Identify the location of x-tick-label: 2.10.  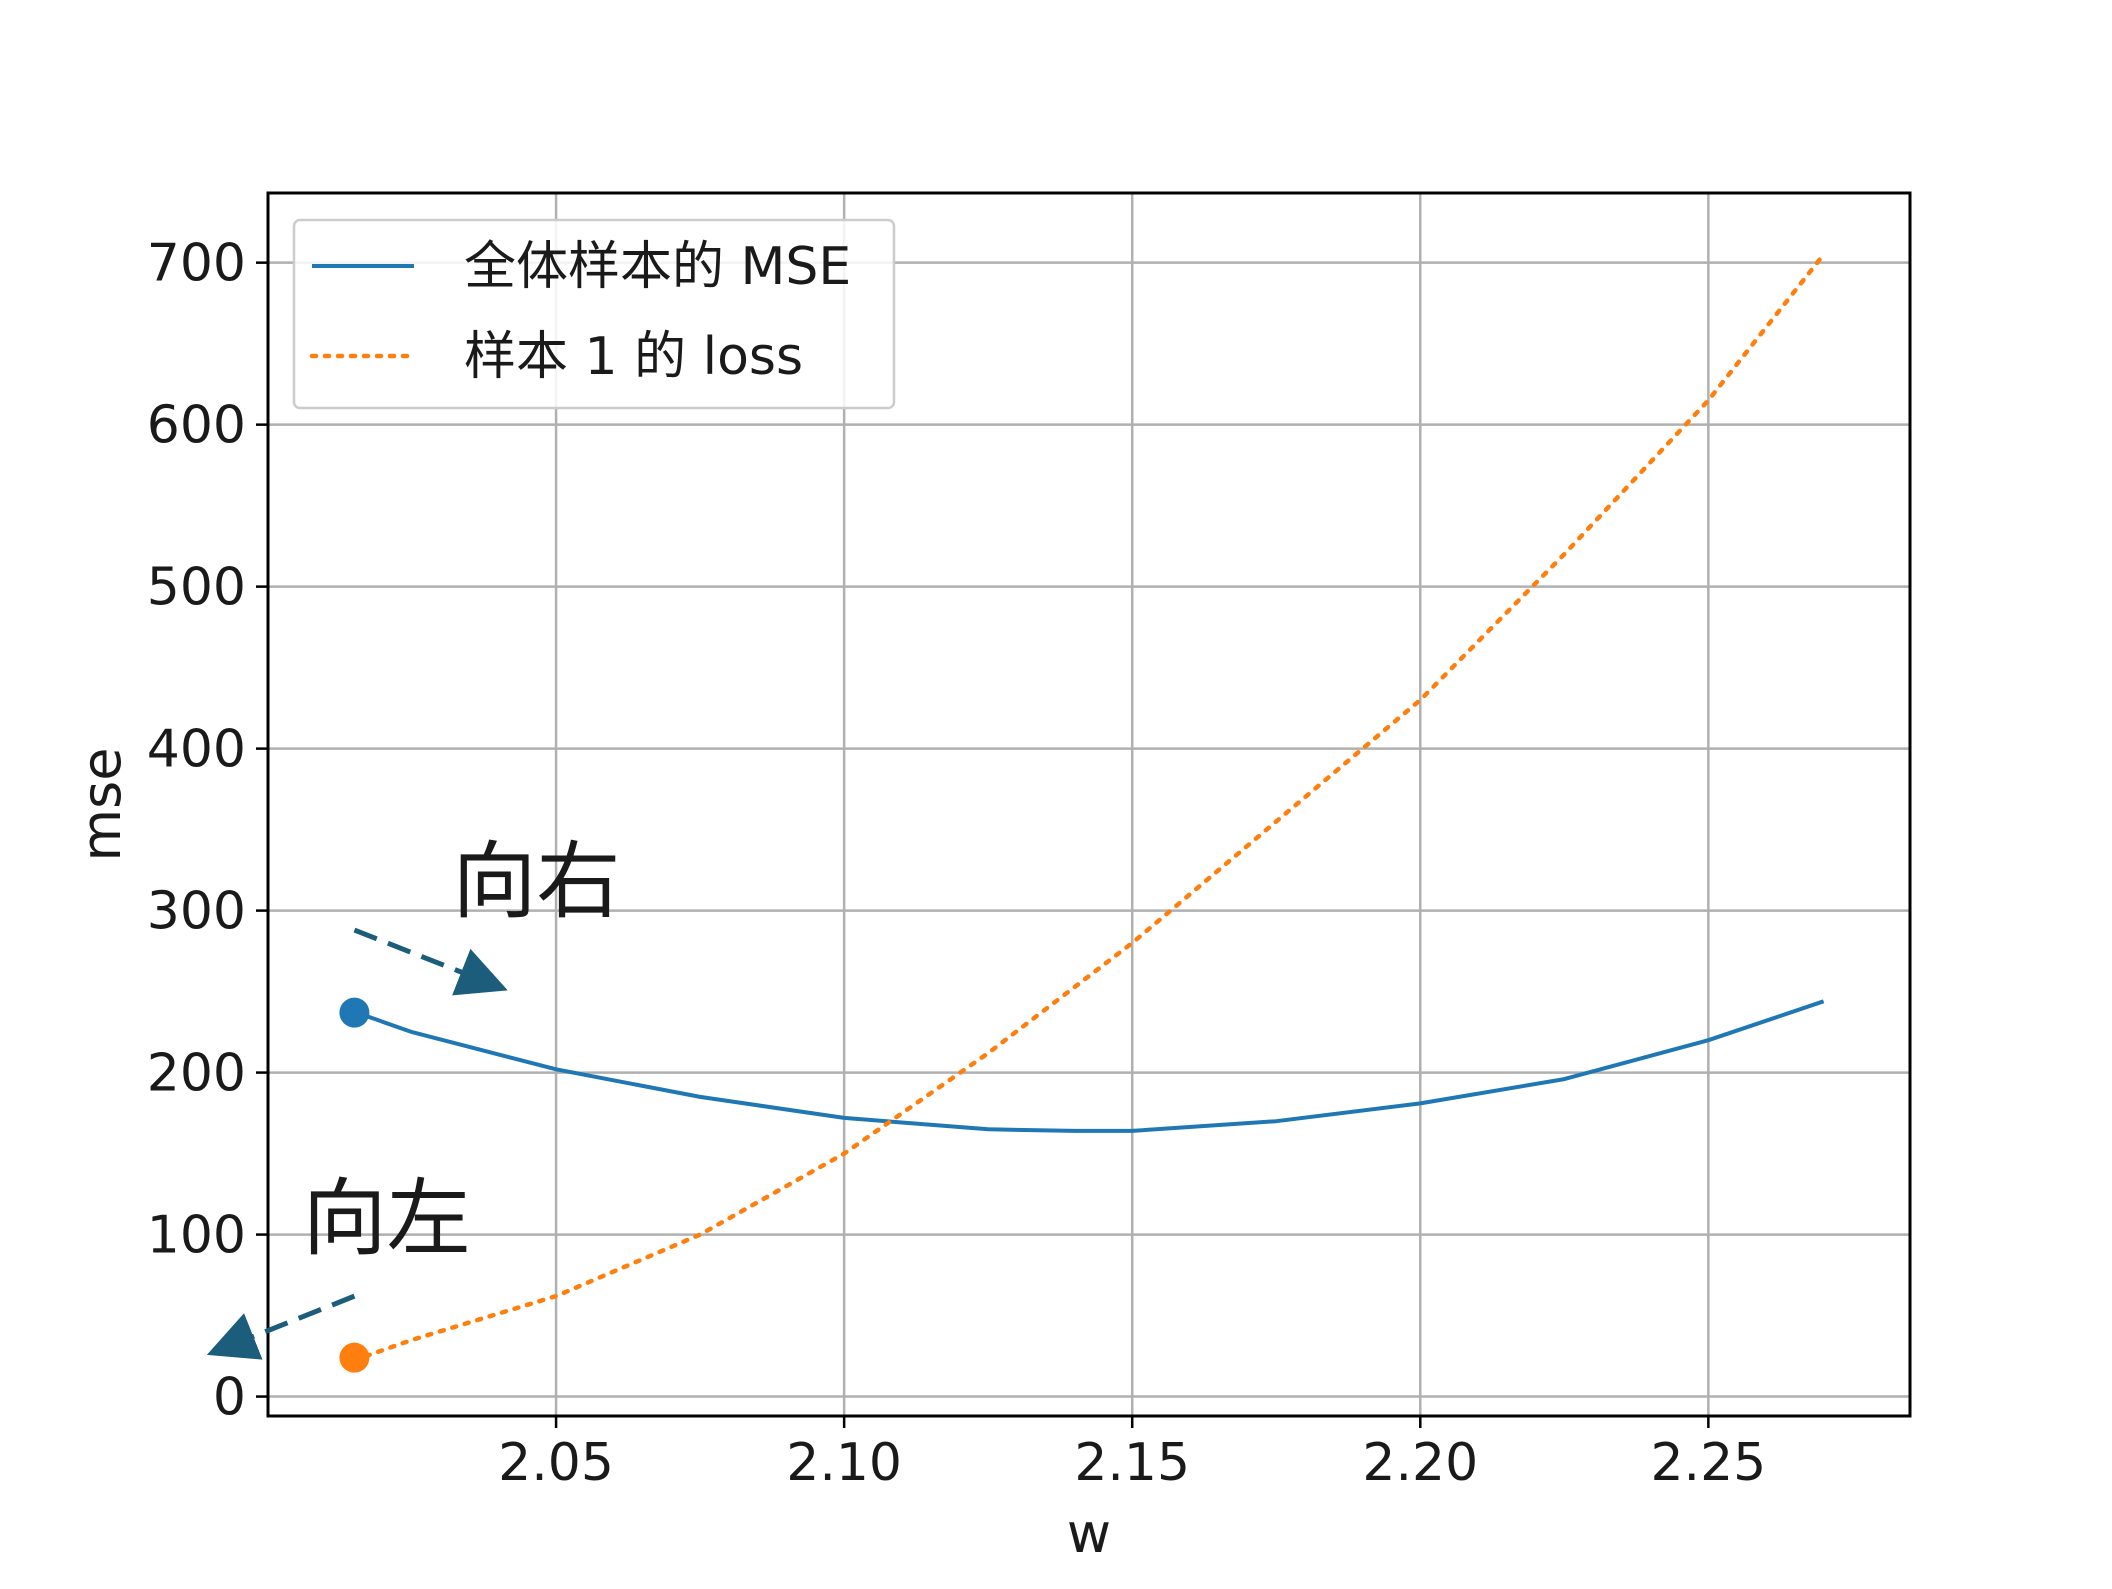
(844, 1463).